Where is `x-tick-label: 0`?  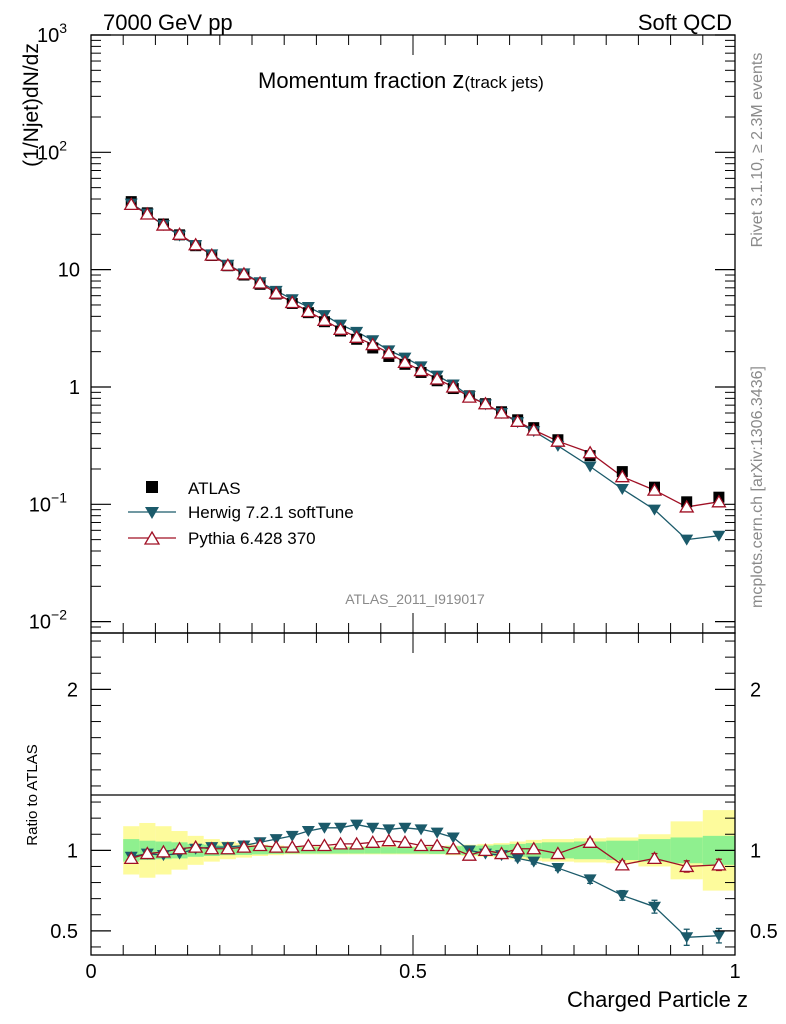 x-tick-label: 0 is located at coordinates (90, 972).